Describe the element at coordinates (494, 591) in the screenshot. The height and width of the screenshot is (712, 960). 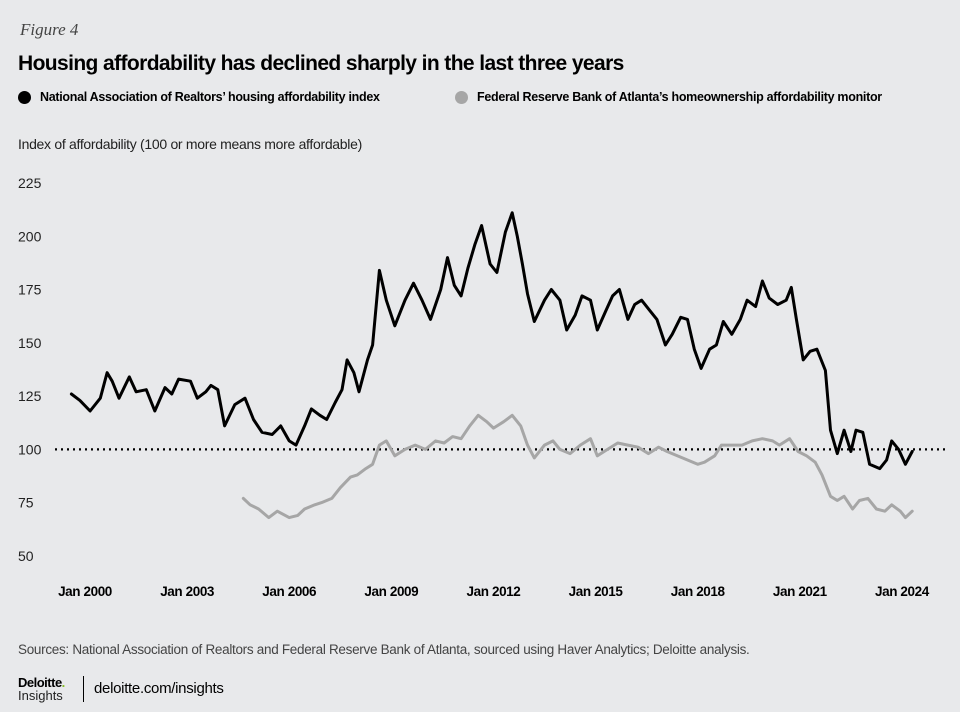
I see `x-tick-label: Jan 2012` at that location.